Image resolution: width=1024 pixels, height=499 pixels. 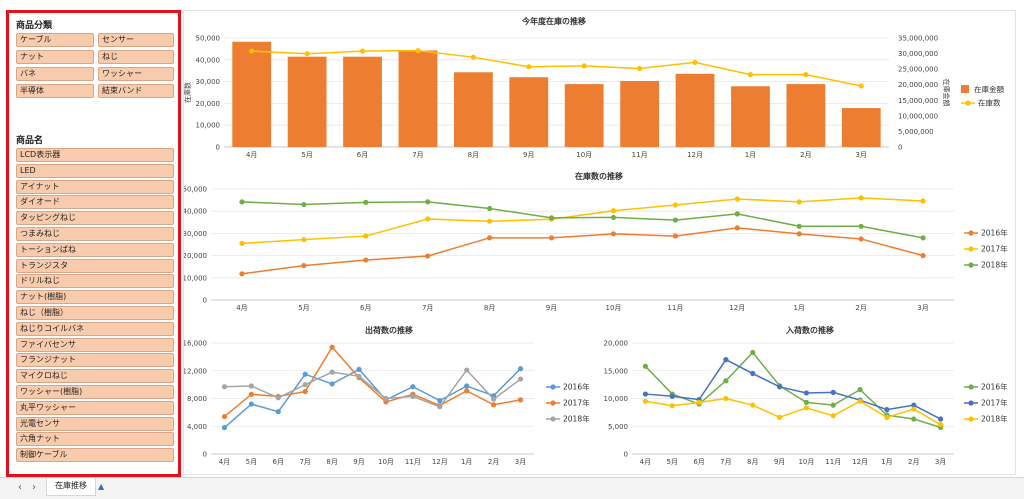 I want to click on x-tick-label: 9月, so click(x=779, y=462).